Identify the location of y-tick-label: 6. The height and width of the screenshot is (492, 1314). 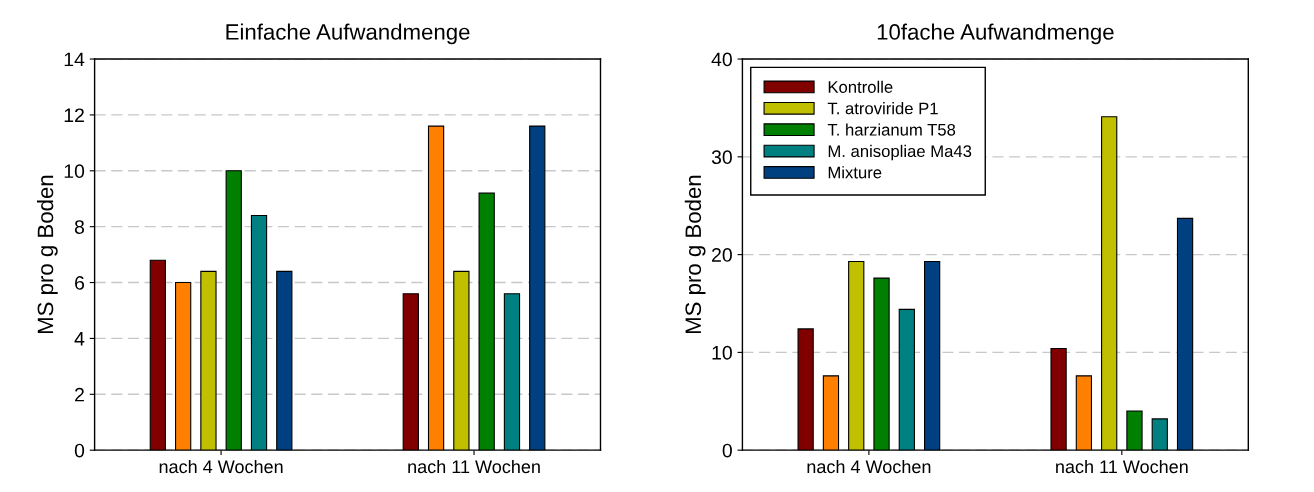
(80, 283).